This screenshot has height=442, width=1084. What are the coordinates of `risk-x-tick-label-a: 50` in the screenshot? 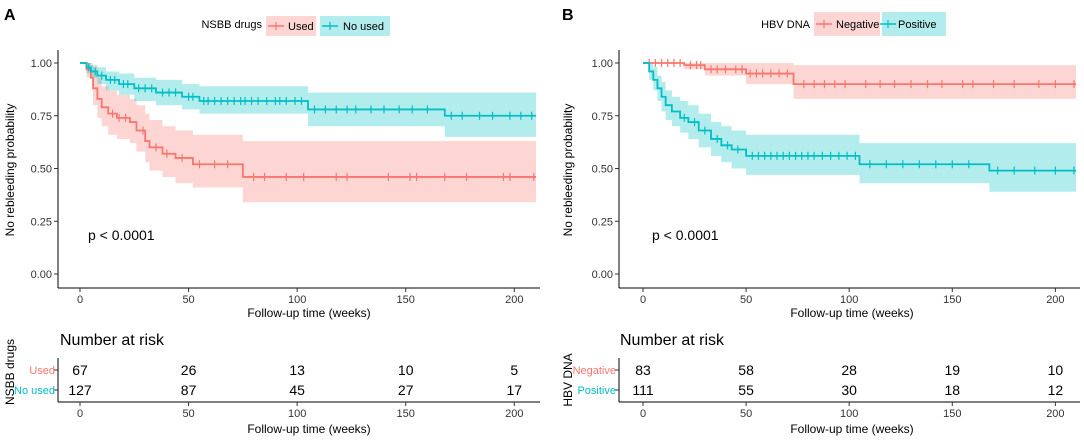 It's located at (188, 414).